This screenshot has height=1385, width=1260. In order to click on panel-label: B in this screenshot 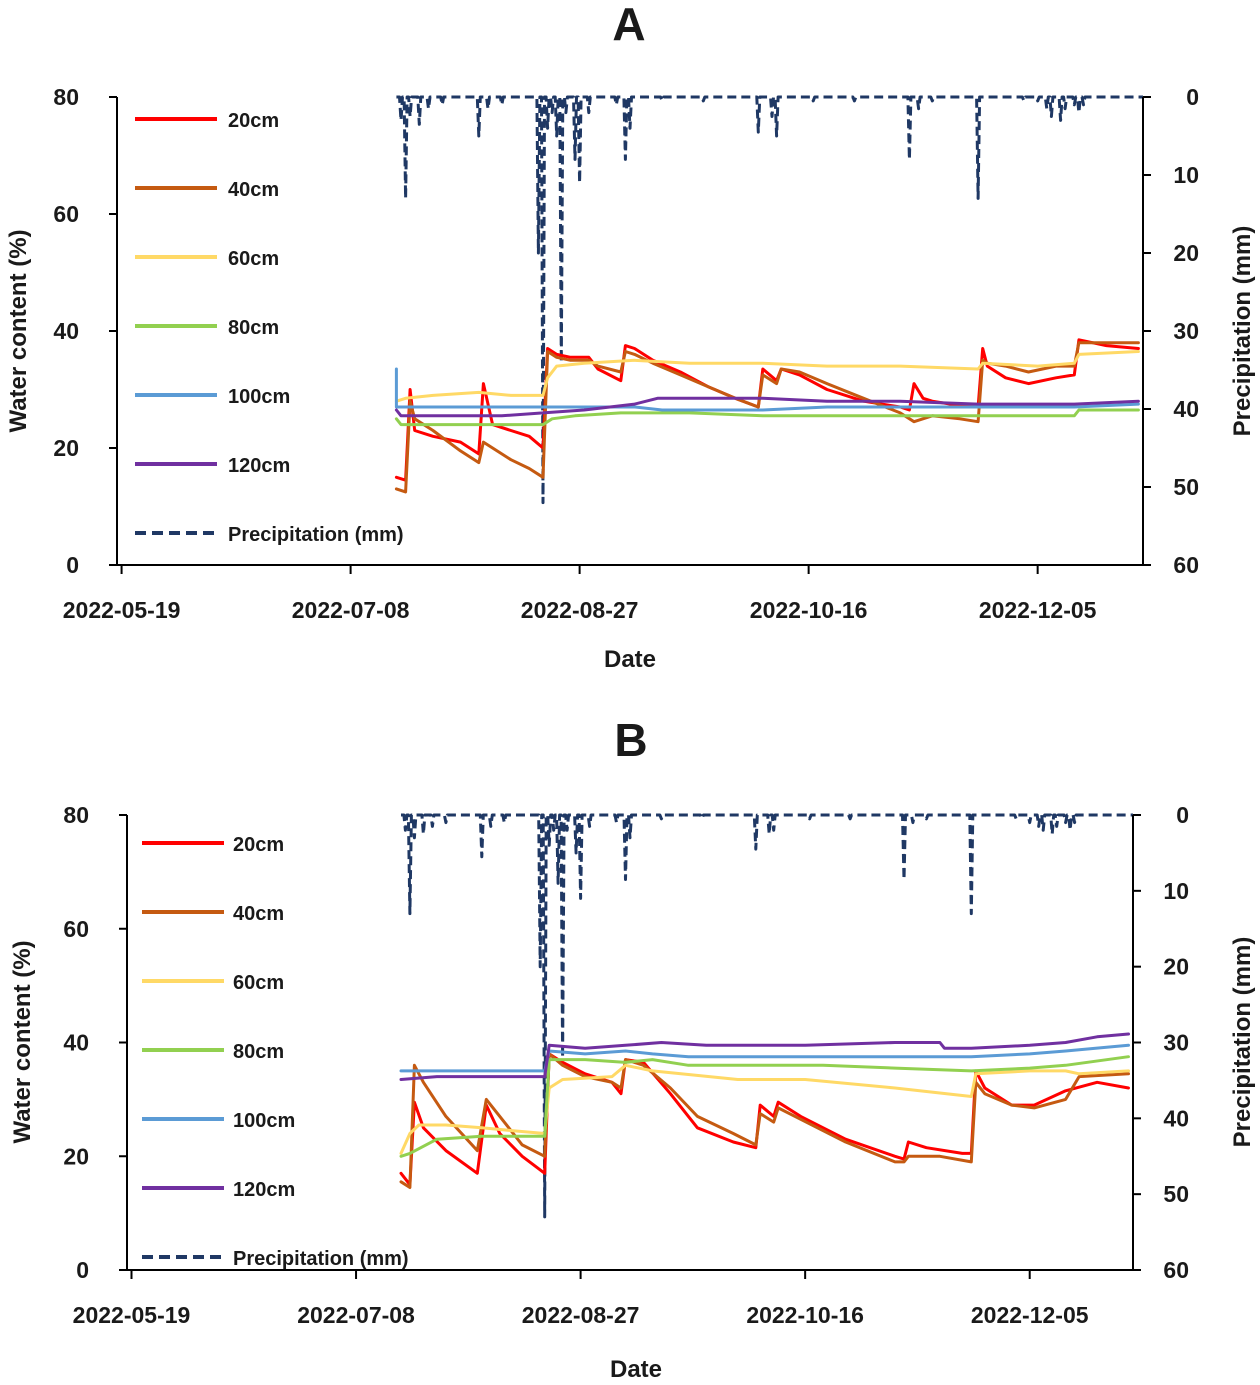, I will do `click(630, 740)`.